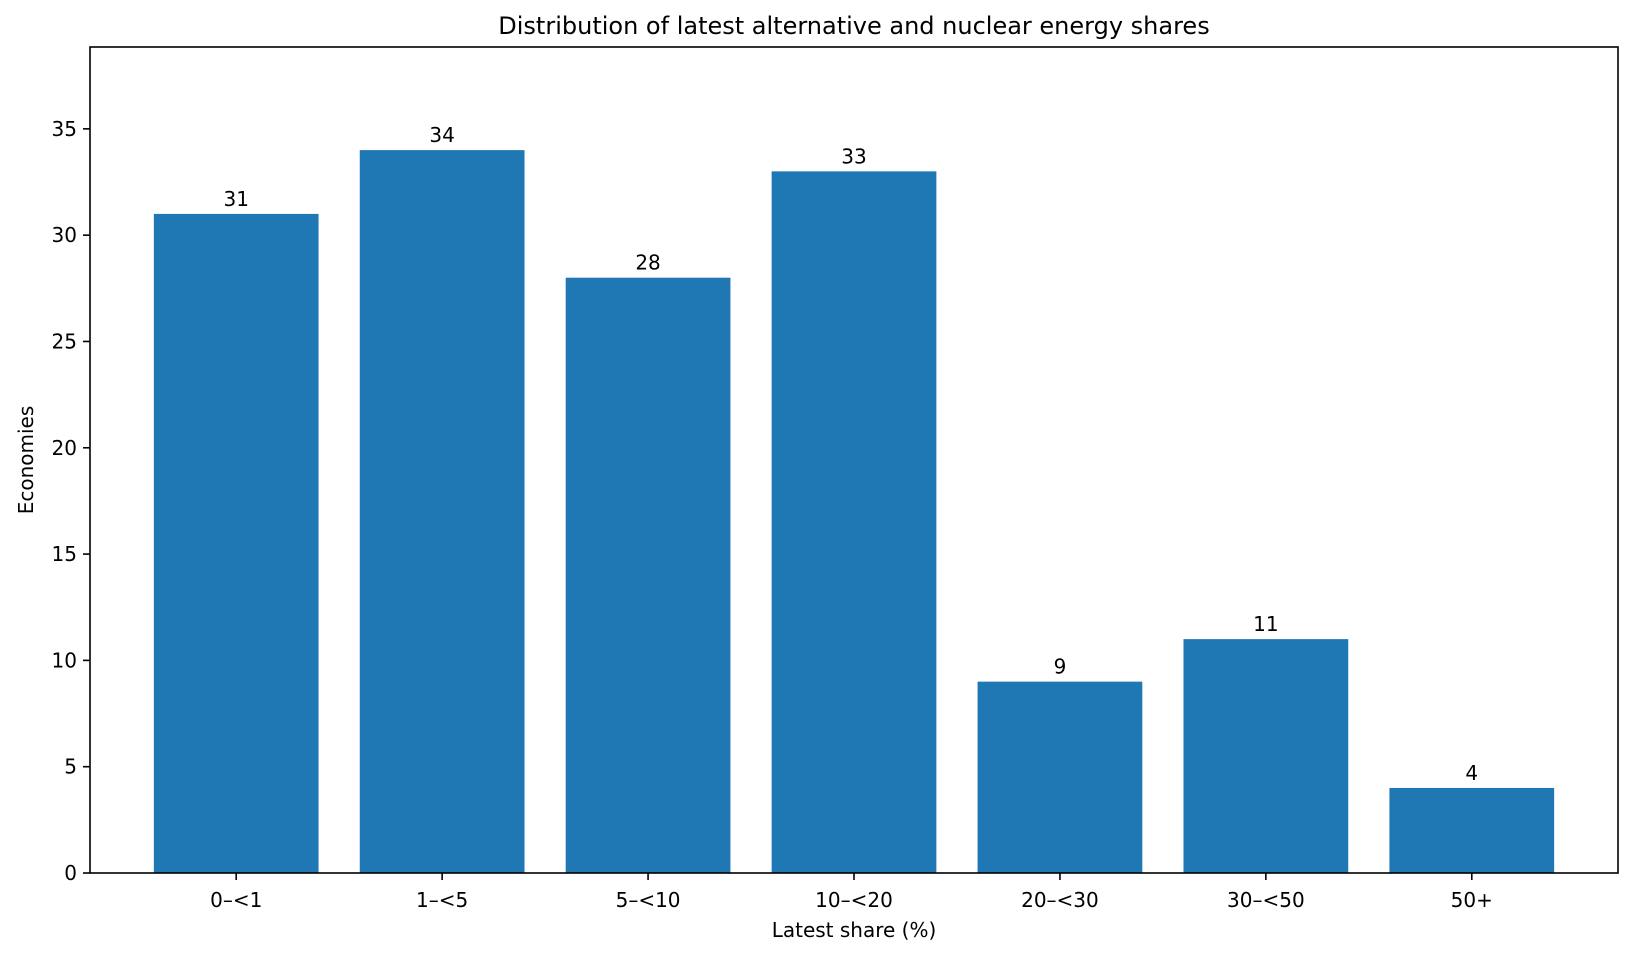 This screenshot has width=1630, height=955. Describe the element at coordinates (854, 930) in the screenshot. I see `x-axis-label: Latest share (%)` at that location.